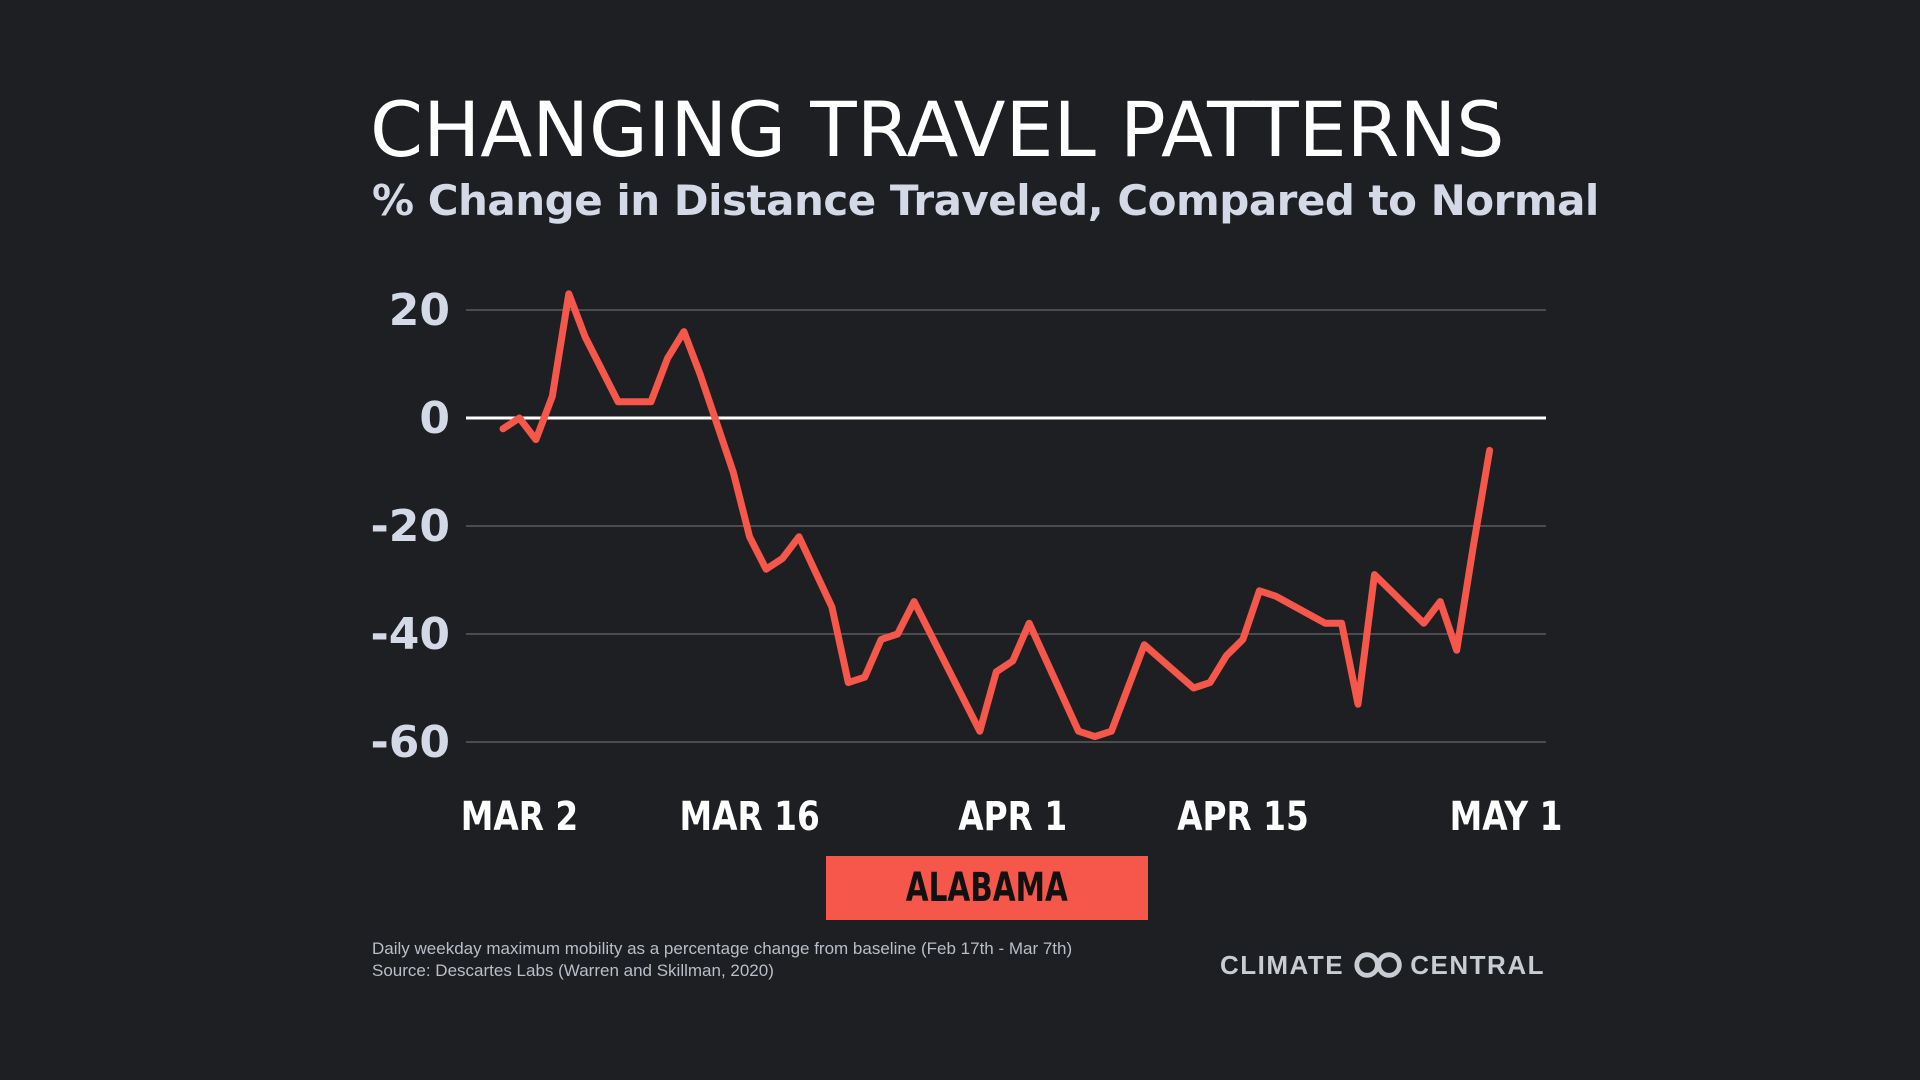 Image resolution: width=1920 pixels, height=1080 pixels. What do you see at coordinates (1477, 964) in the screenshot?
I see `logo-word-central: CENTRAL` at bounding box center [1477, 964].